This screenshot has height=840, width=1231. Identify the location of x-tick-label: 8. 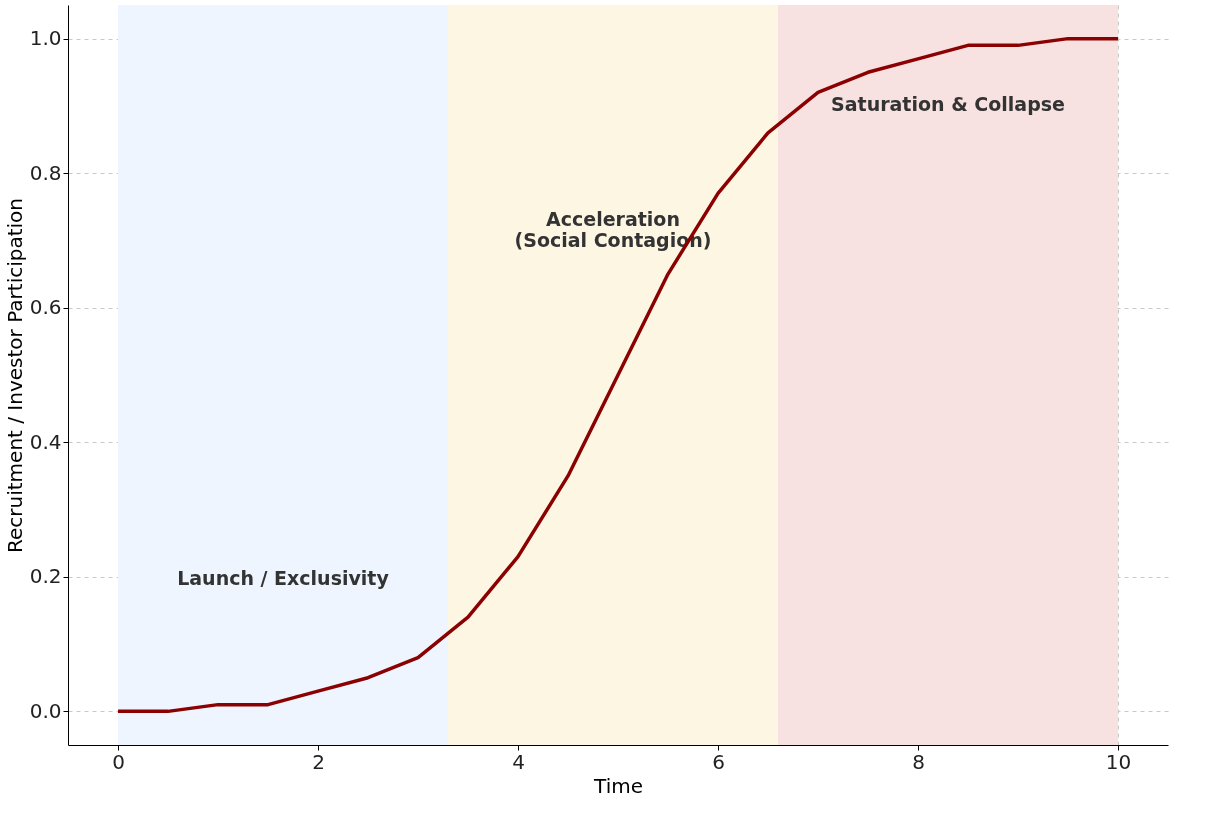
(918, 761).